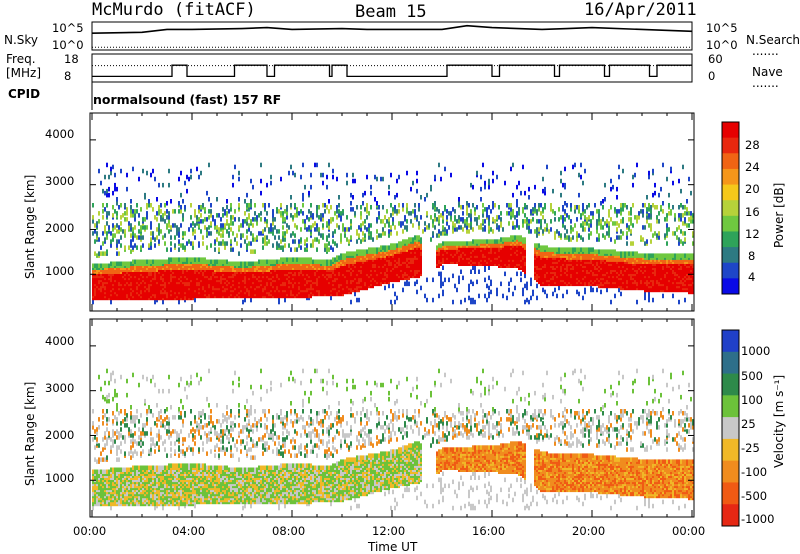  I want to click on power-ytick-4000: 4000, so click(60, 134).